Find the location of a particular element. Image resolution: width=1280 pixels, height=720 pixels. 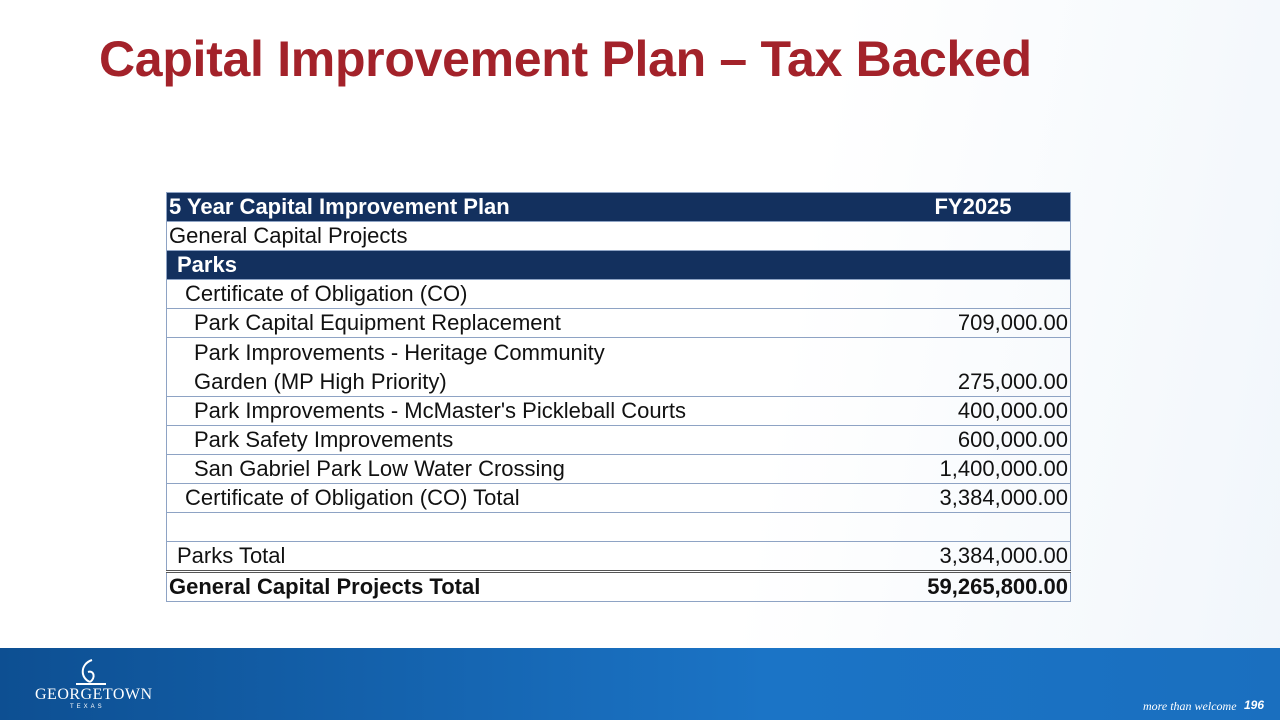

row: Parks Total 3,384,000.00 is located at coordinates (618, 556).